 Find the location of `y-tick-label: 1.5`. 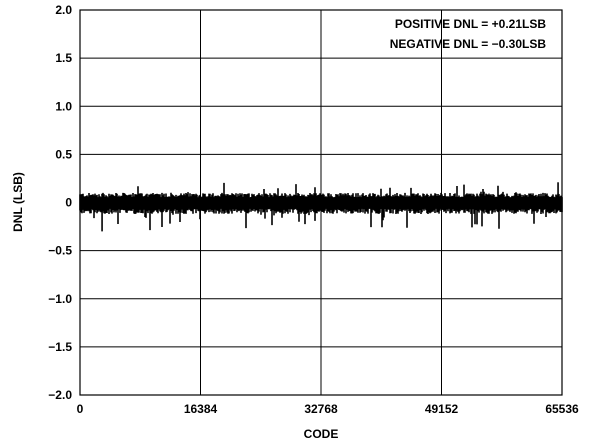

y-tick-label: 1.5 is located at coordinates (63, 58).